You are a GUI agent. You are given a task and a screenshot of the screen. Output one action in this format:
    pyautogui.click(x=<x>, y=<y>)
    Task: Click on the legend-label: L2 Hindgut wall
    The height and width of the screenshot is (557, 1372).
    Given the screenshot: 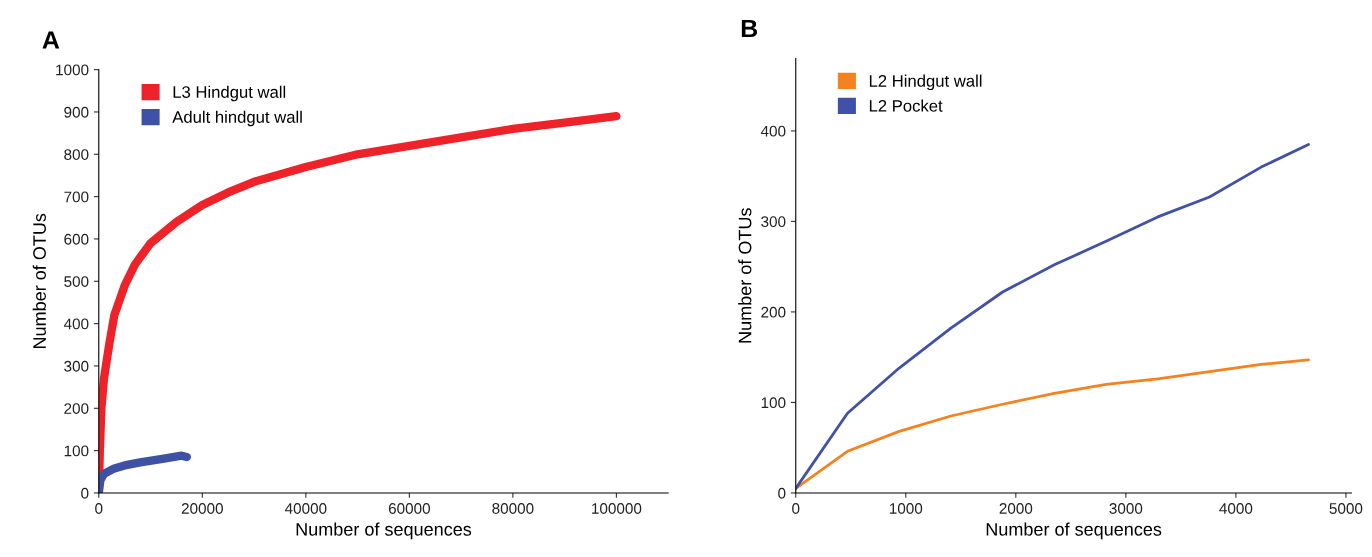 What is the action you would take?
    pyautogui.click(x=925, y=82)
    